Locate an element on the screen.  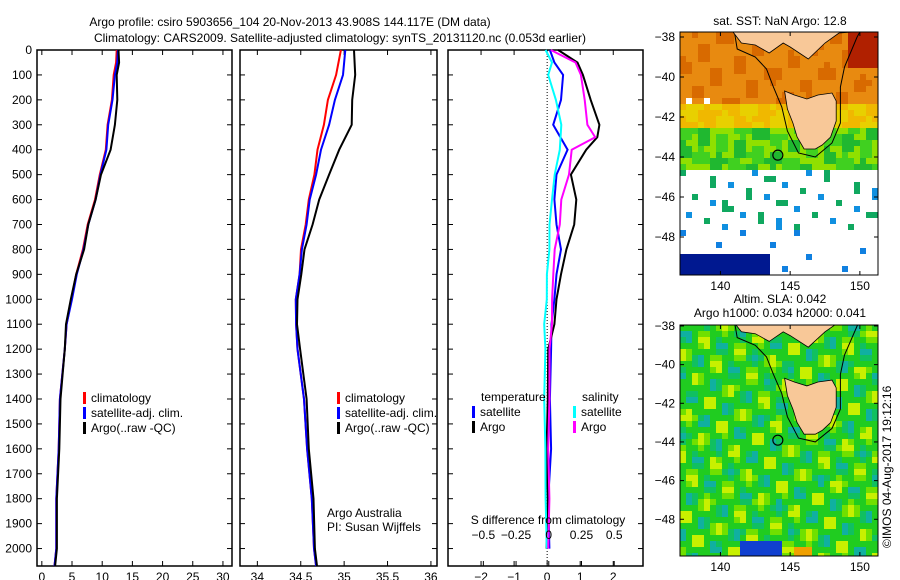
y-tick-label: 1800 is located at coordinates (18, 499).